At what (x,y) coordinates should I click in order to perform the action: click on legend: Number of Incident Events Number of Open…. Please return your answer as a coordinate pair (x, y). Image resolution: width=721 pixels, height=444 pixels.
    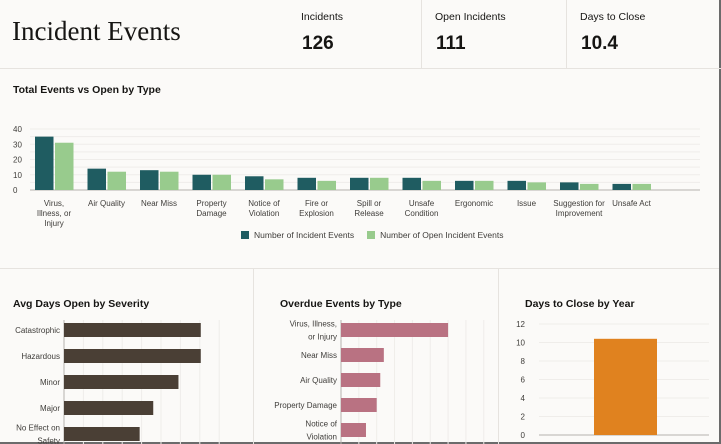
    Looking at the image, I should click on (372, 235).